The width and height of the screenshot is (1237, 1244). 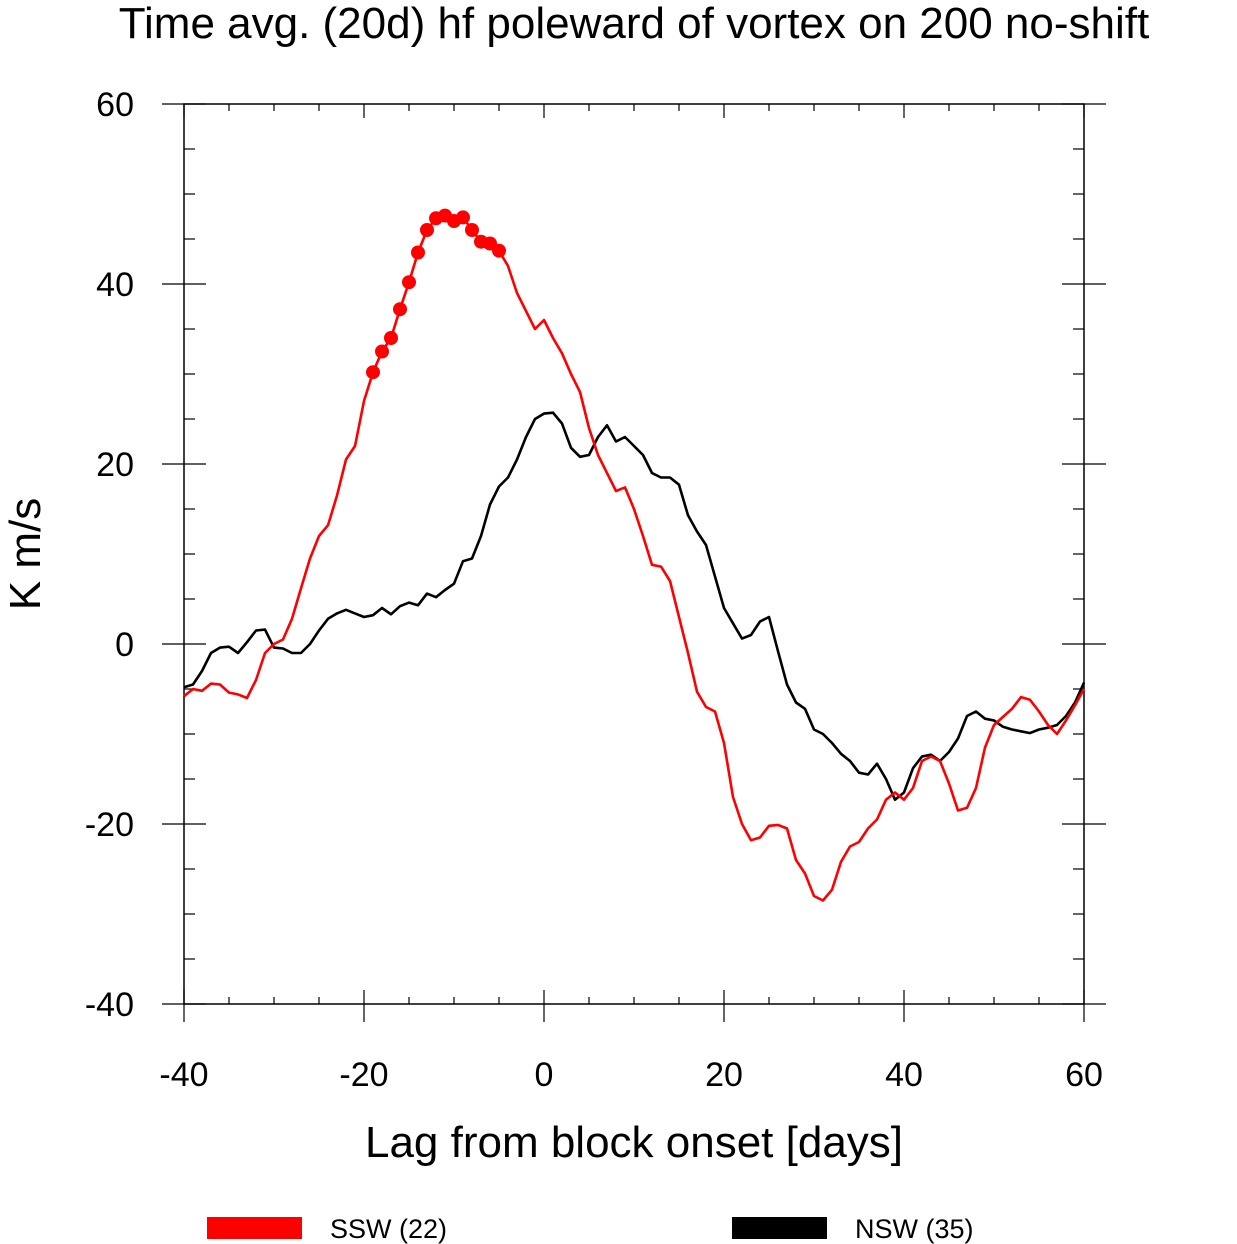 What do you see at coordinates (388, 1229) in the screenshot?
I see `legend-label-ssw: SSW (22)` at bounding box center [388, 1229].